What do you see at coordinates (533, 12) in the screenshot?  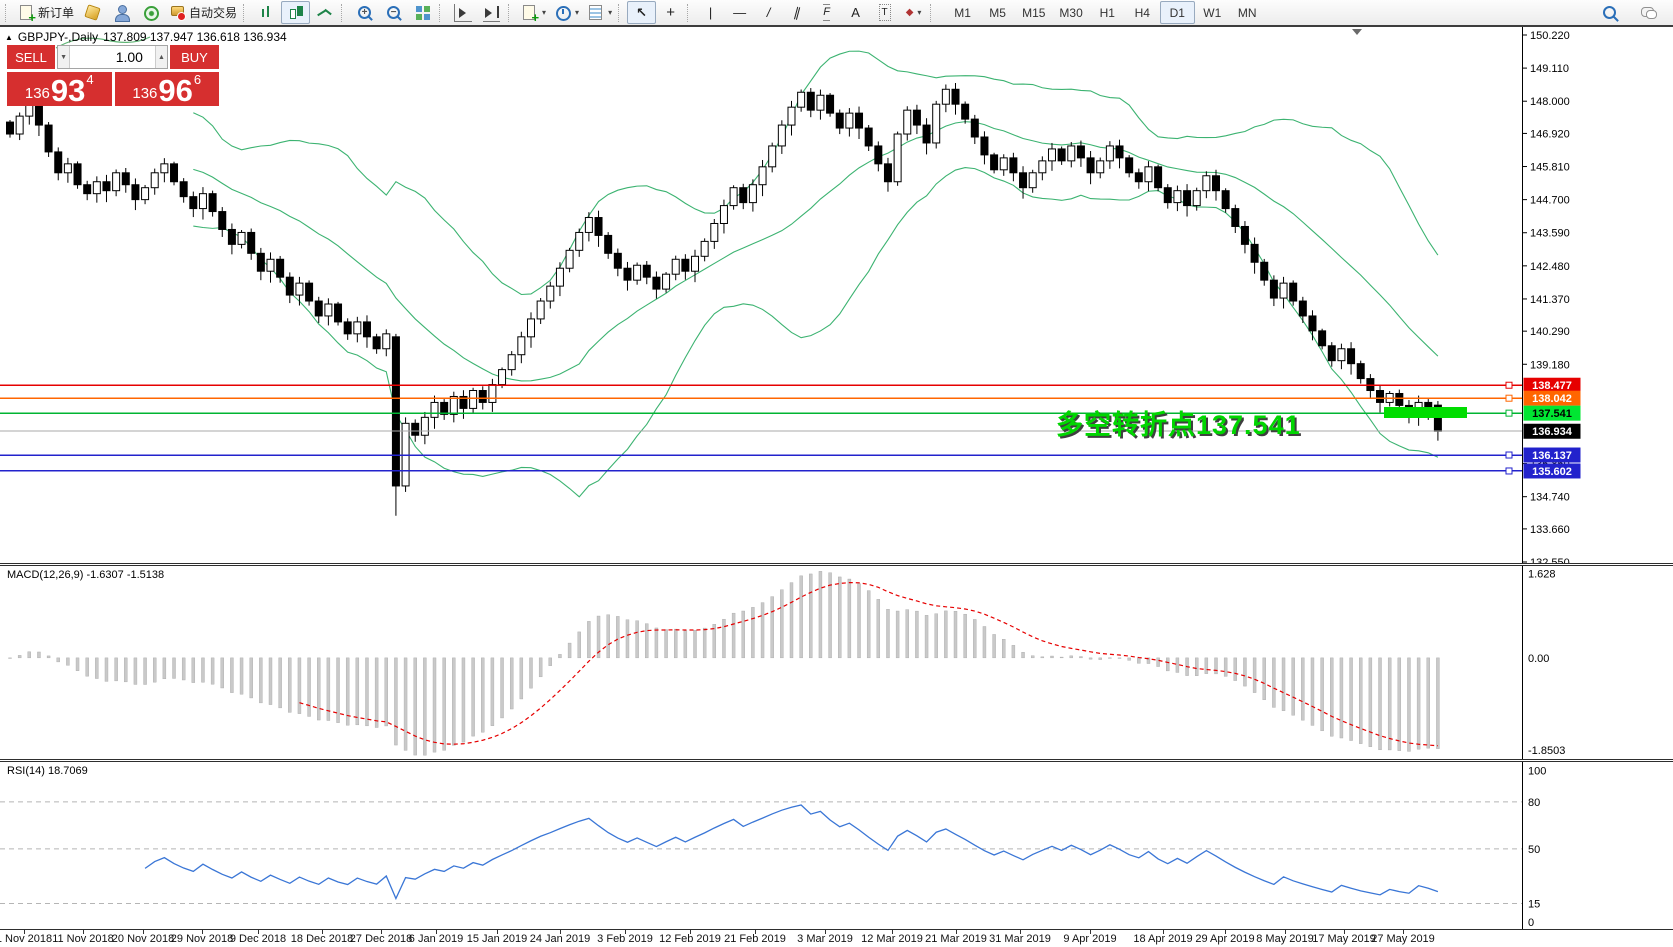 I see `indicators-button: + ▾` at bounding box center [533, 12].